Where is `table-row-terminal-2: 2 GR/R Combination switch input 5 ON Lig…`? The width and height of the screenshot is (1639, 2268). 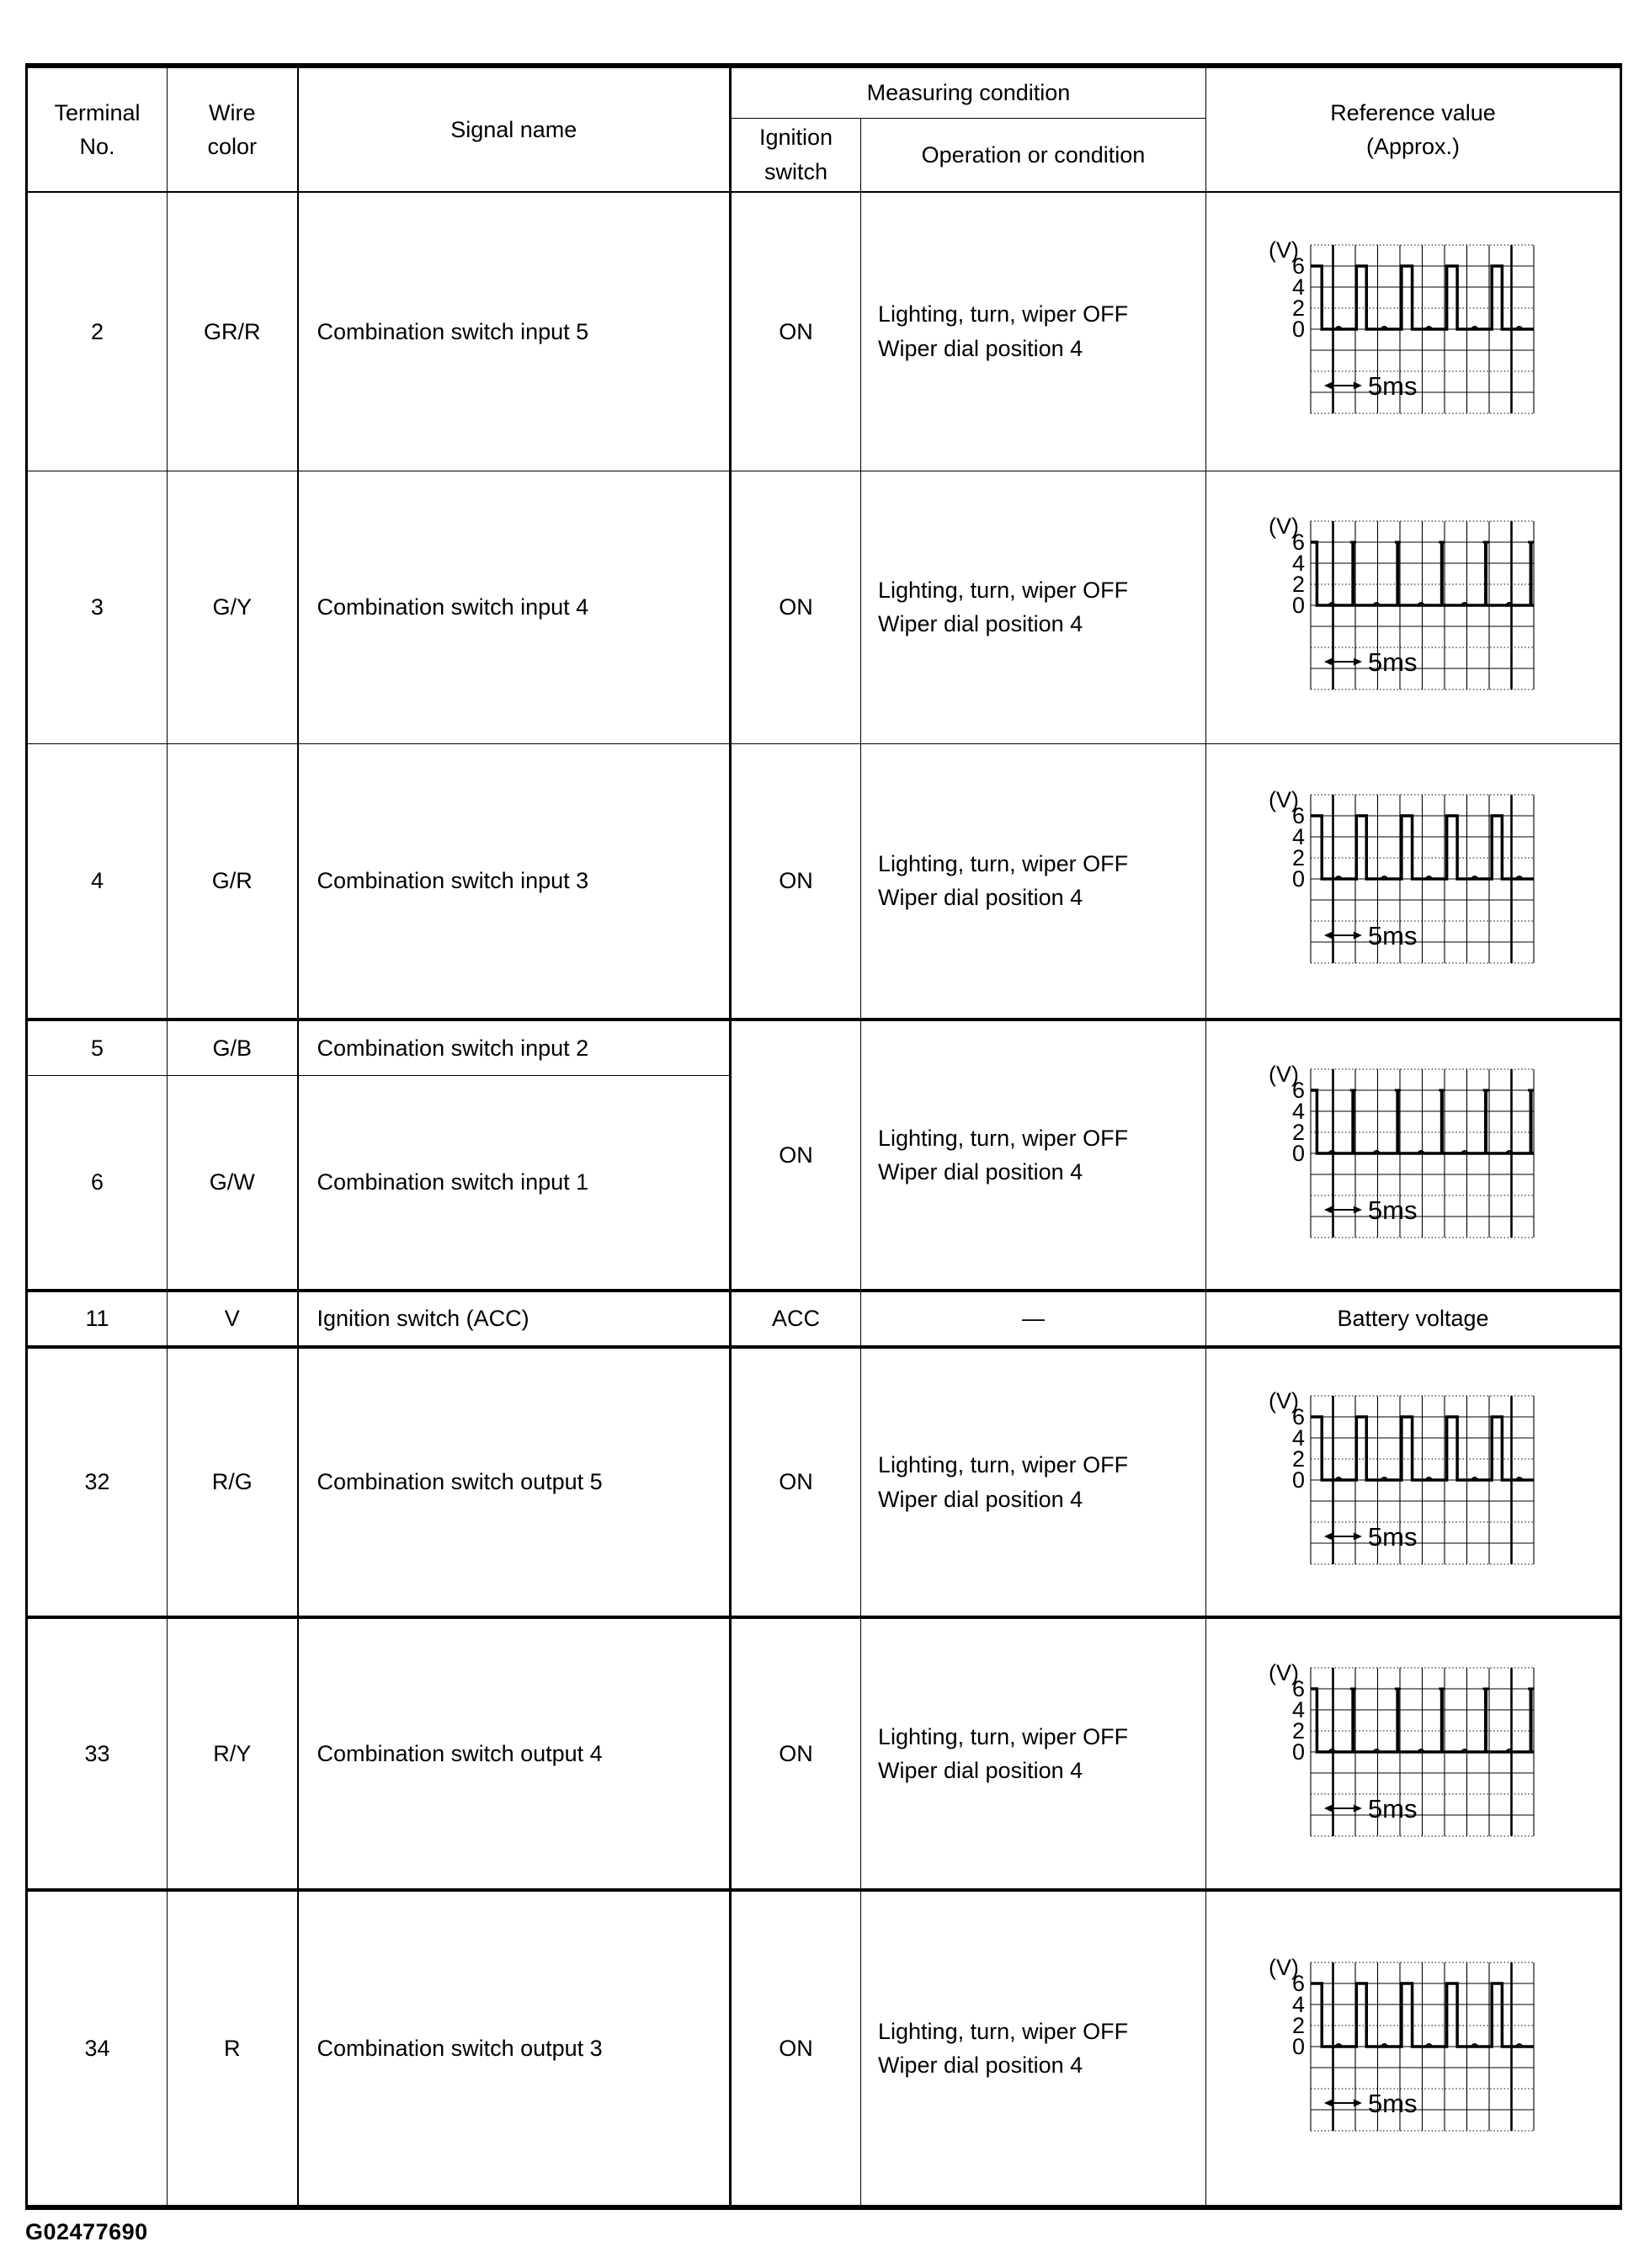
table-row-terminal-2: 2 GR/R Combination switch input 5 ON Lig… is located at coordinates (823, 331).